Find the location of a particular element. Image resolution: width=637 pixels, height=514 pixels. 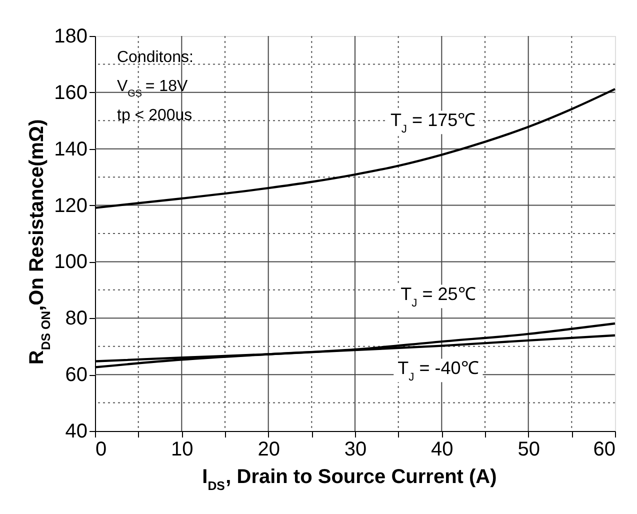

x-tick-label: 50 is located at coordinates (529, 449).